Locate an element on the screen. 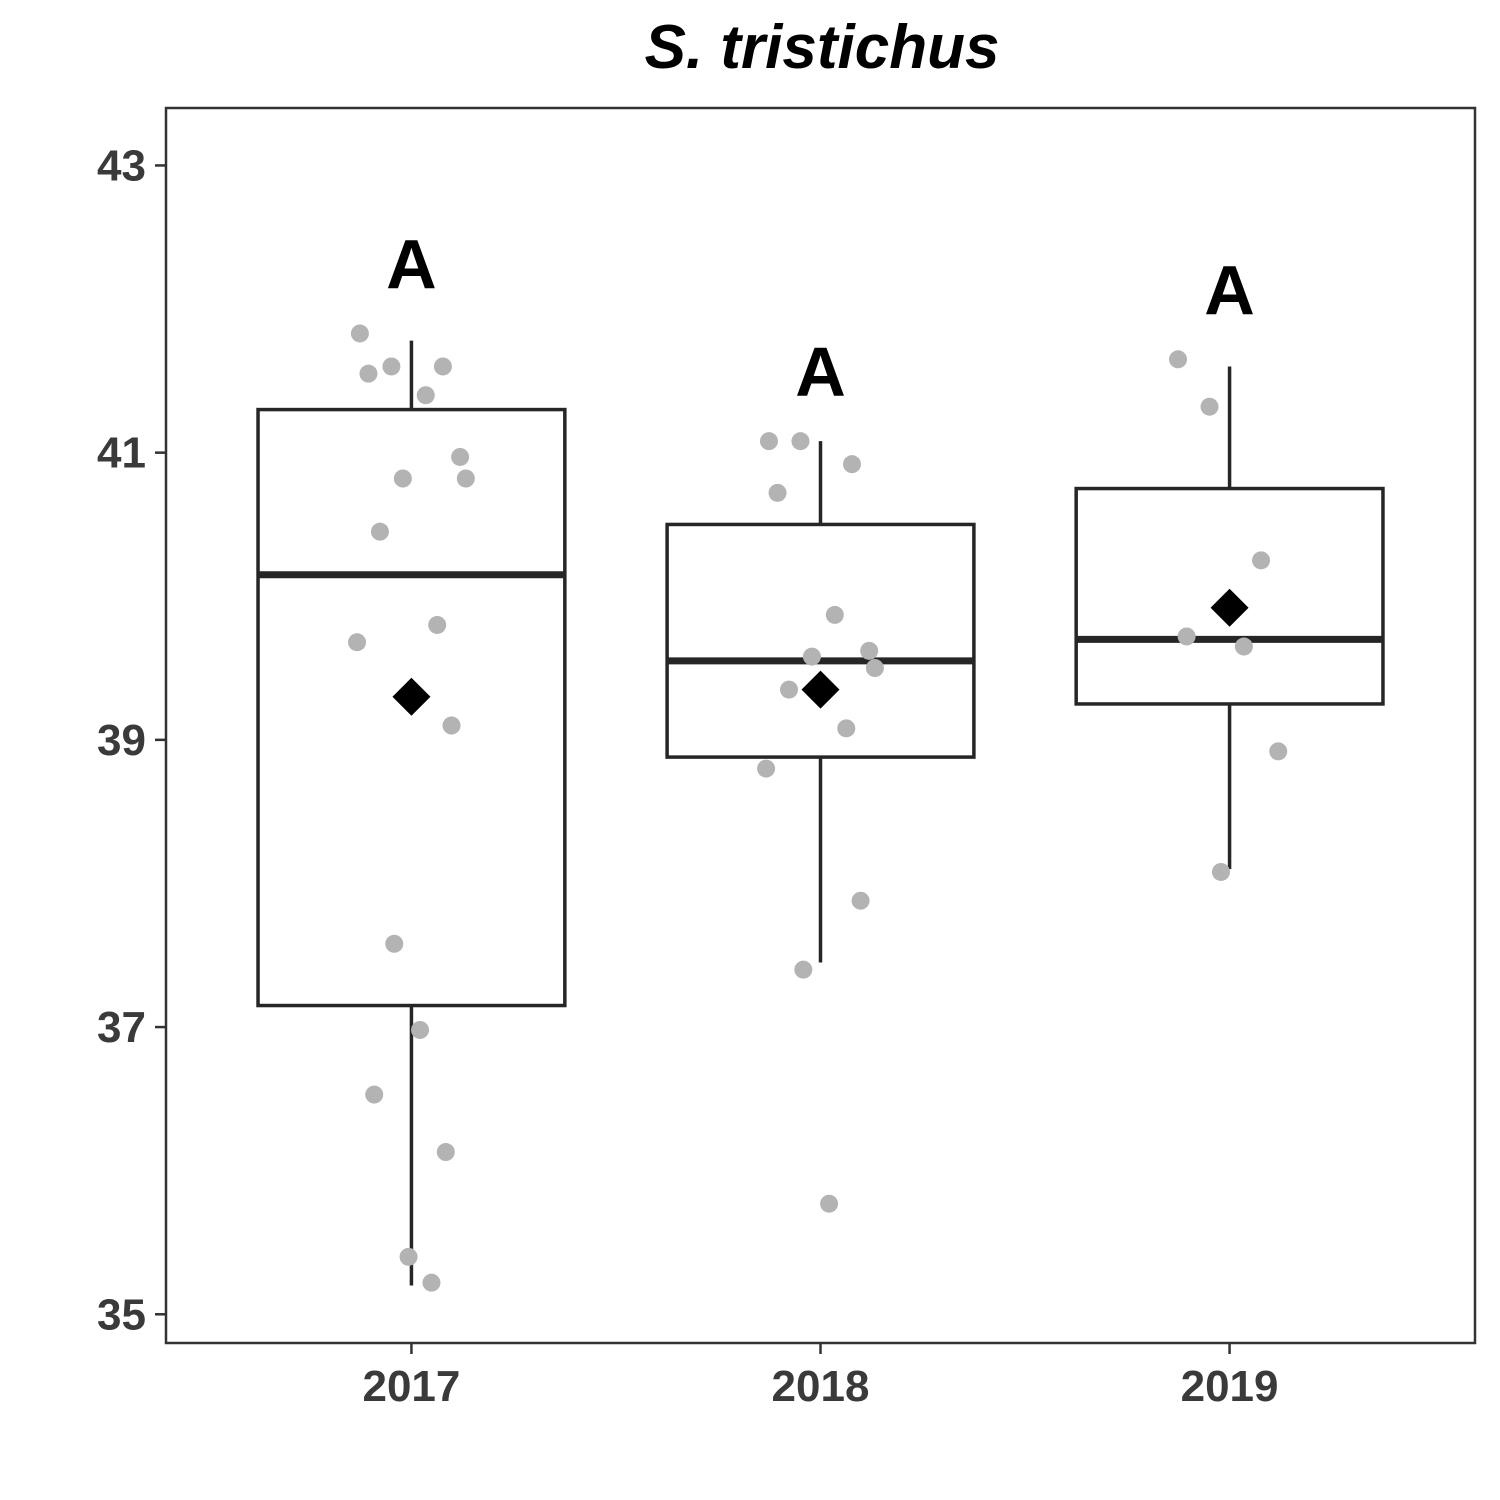  y-axis: 35 37 39 41 43 is located at coordinates (131, 740).